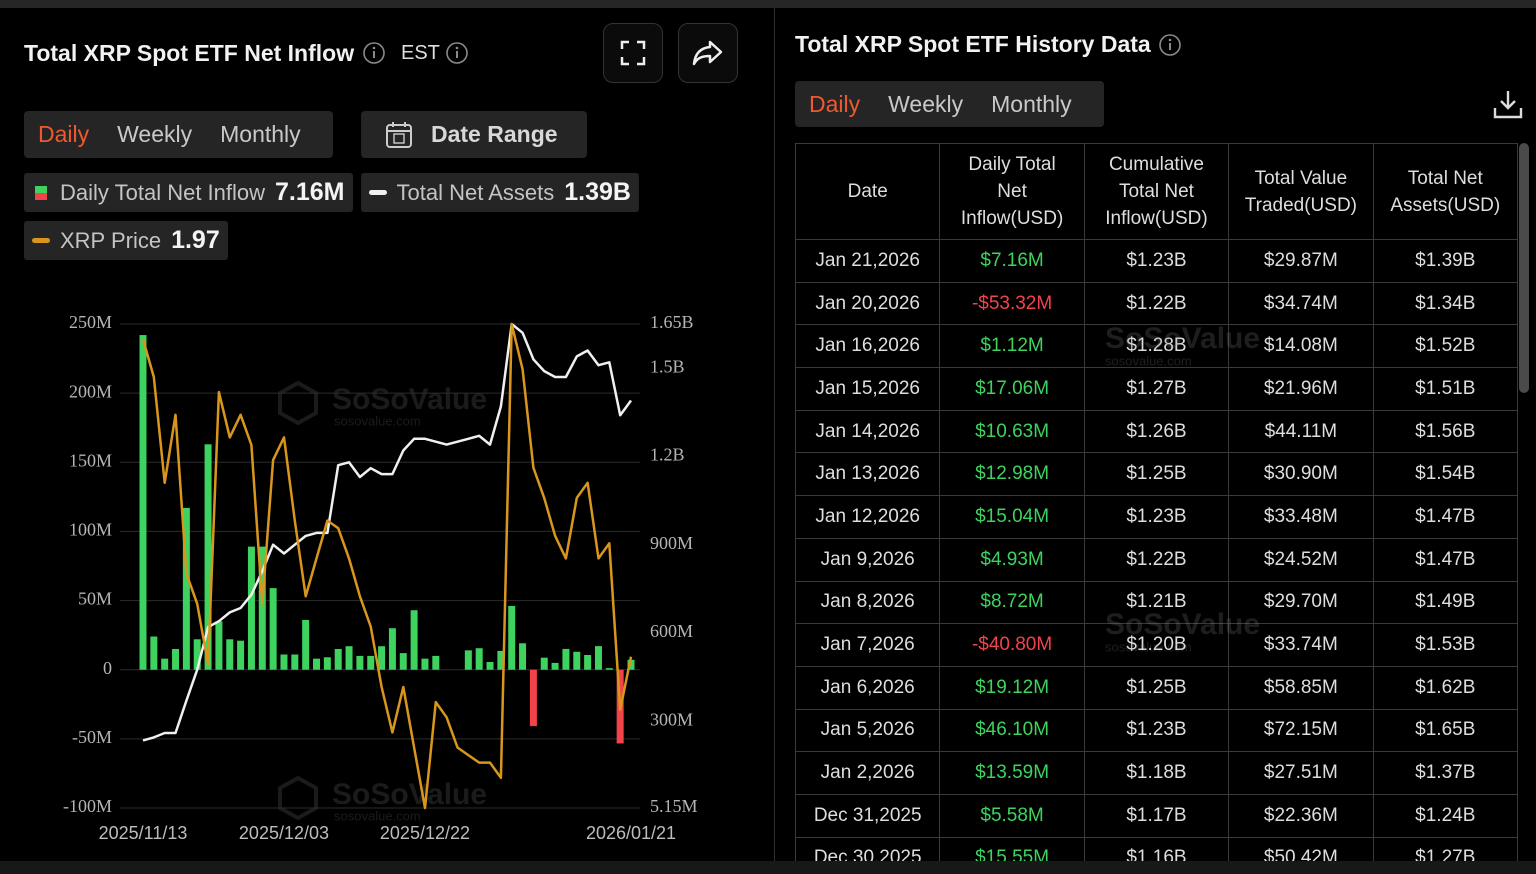 The height and width of the screenshot is (874, 1536). I want to click on table-row: Jan 12,2026 $15.04M $1.23B $33.48M $1.47B, so click(1156, 517).